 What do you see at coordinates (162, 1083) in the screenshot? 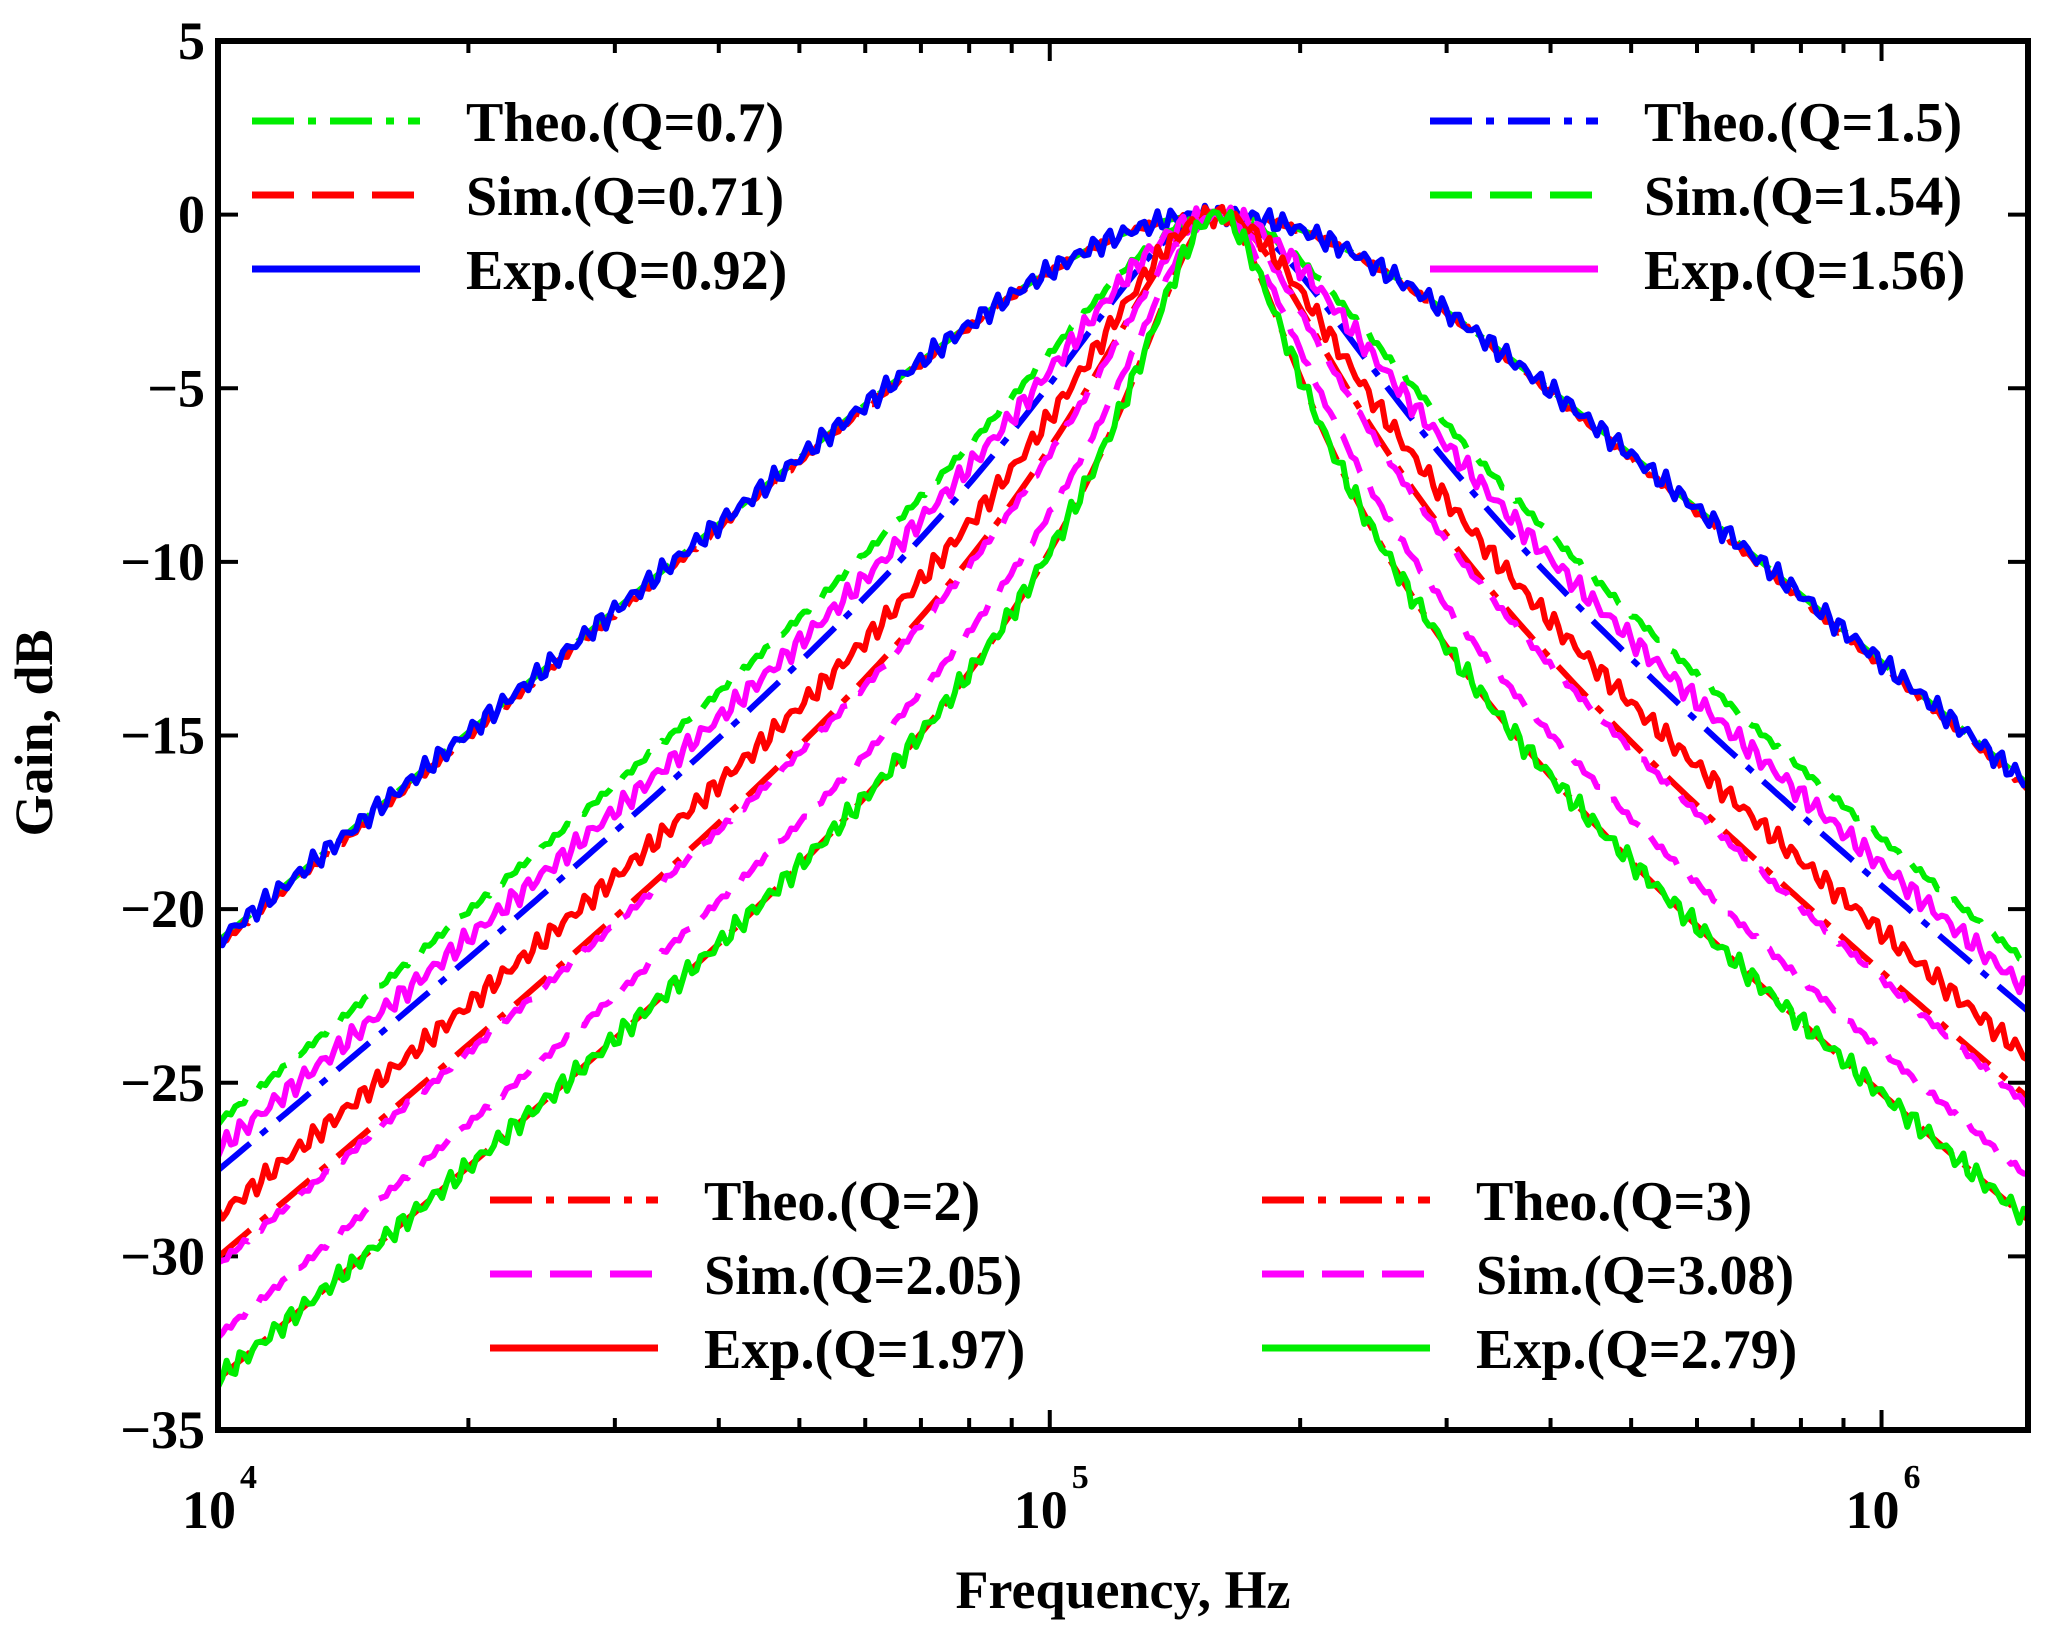
I see `y-tick-label: −25` at bounding box center [162, 1083].